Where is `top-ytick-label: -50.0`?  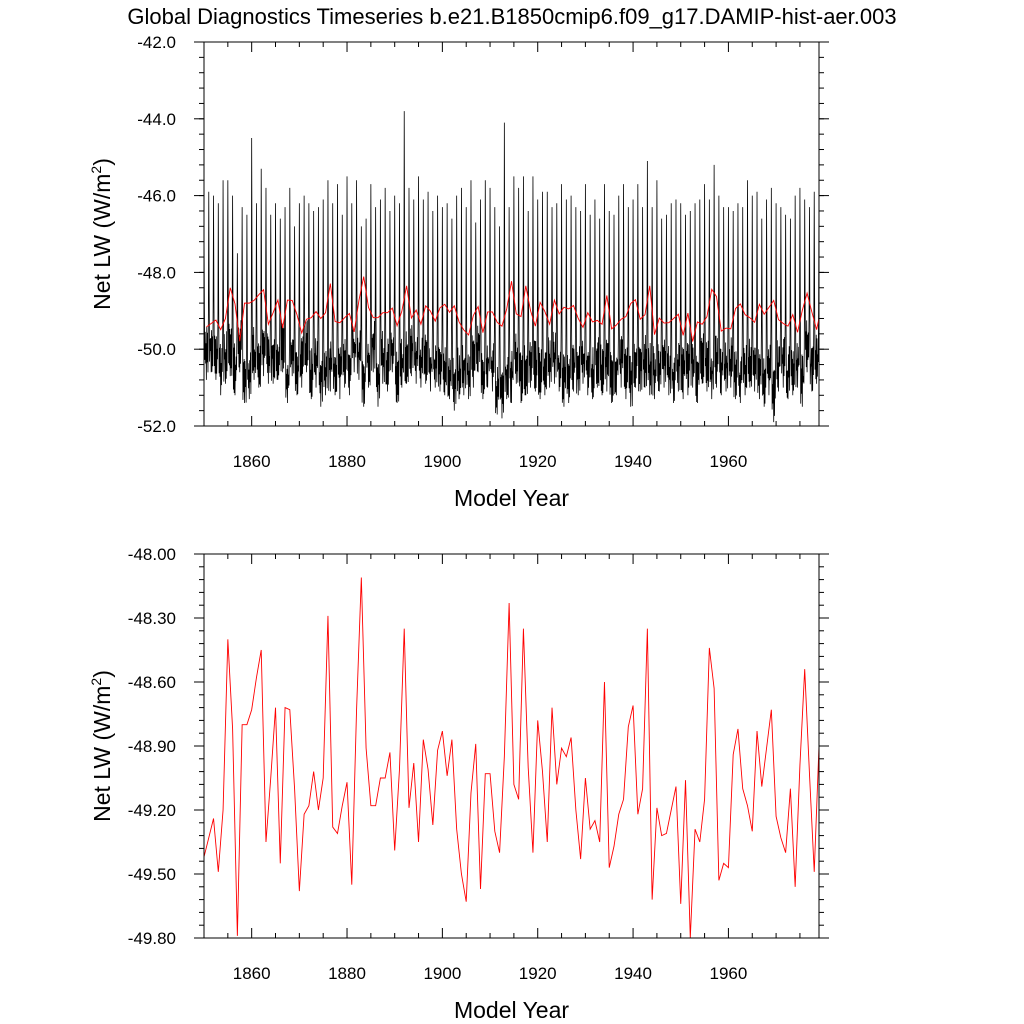 top-ytick-label: -50.0 is located at coordinates (156, 349).